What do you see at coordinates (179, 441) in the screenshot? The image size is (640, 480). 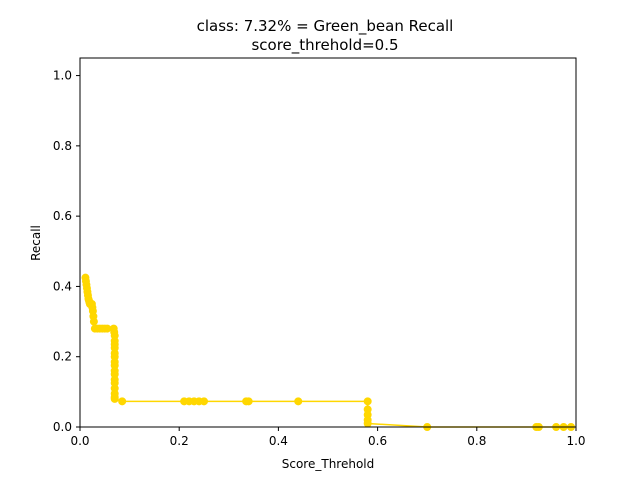 I see `x-tick-label: 0.2` at bounding box center [179, 441].